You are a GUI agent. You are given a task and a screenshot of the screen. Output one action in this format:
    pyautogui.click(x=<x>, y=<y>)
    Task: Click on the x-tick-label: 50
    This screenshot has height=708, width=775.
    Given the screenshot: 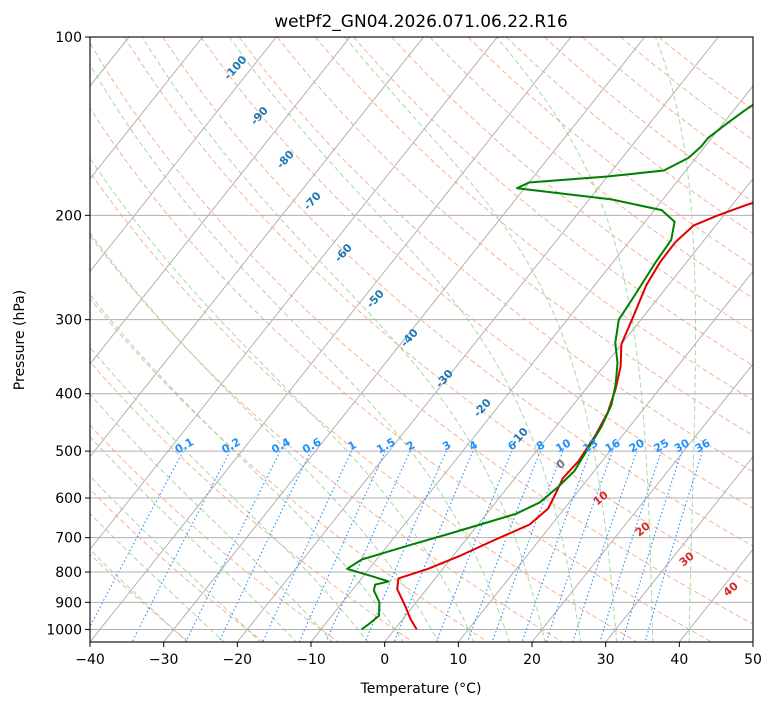 What is the action you would take?
    pyautogui.click(x=753, y=660)
    